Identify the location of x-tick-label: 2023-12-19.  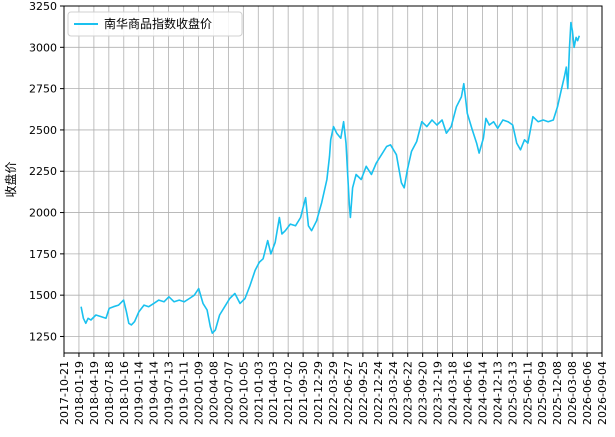
(438, 393).